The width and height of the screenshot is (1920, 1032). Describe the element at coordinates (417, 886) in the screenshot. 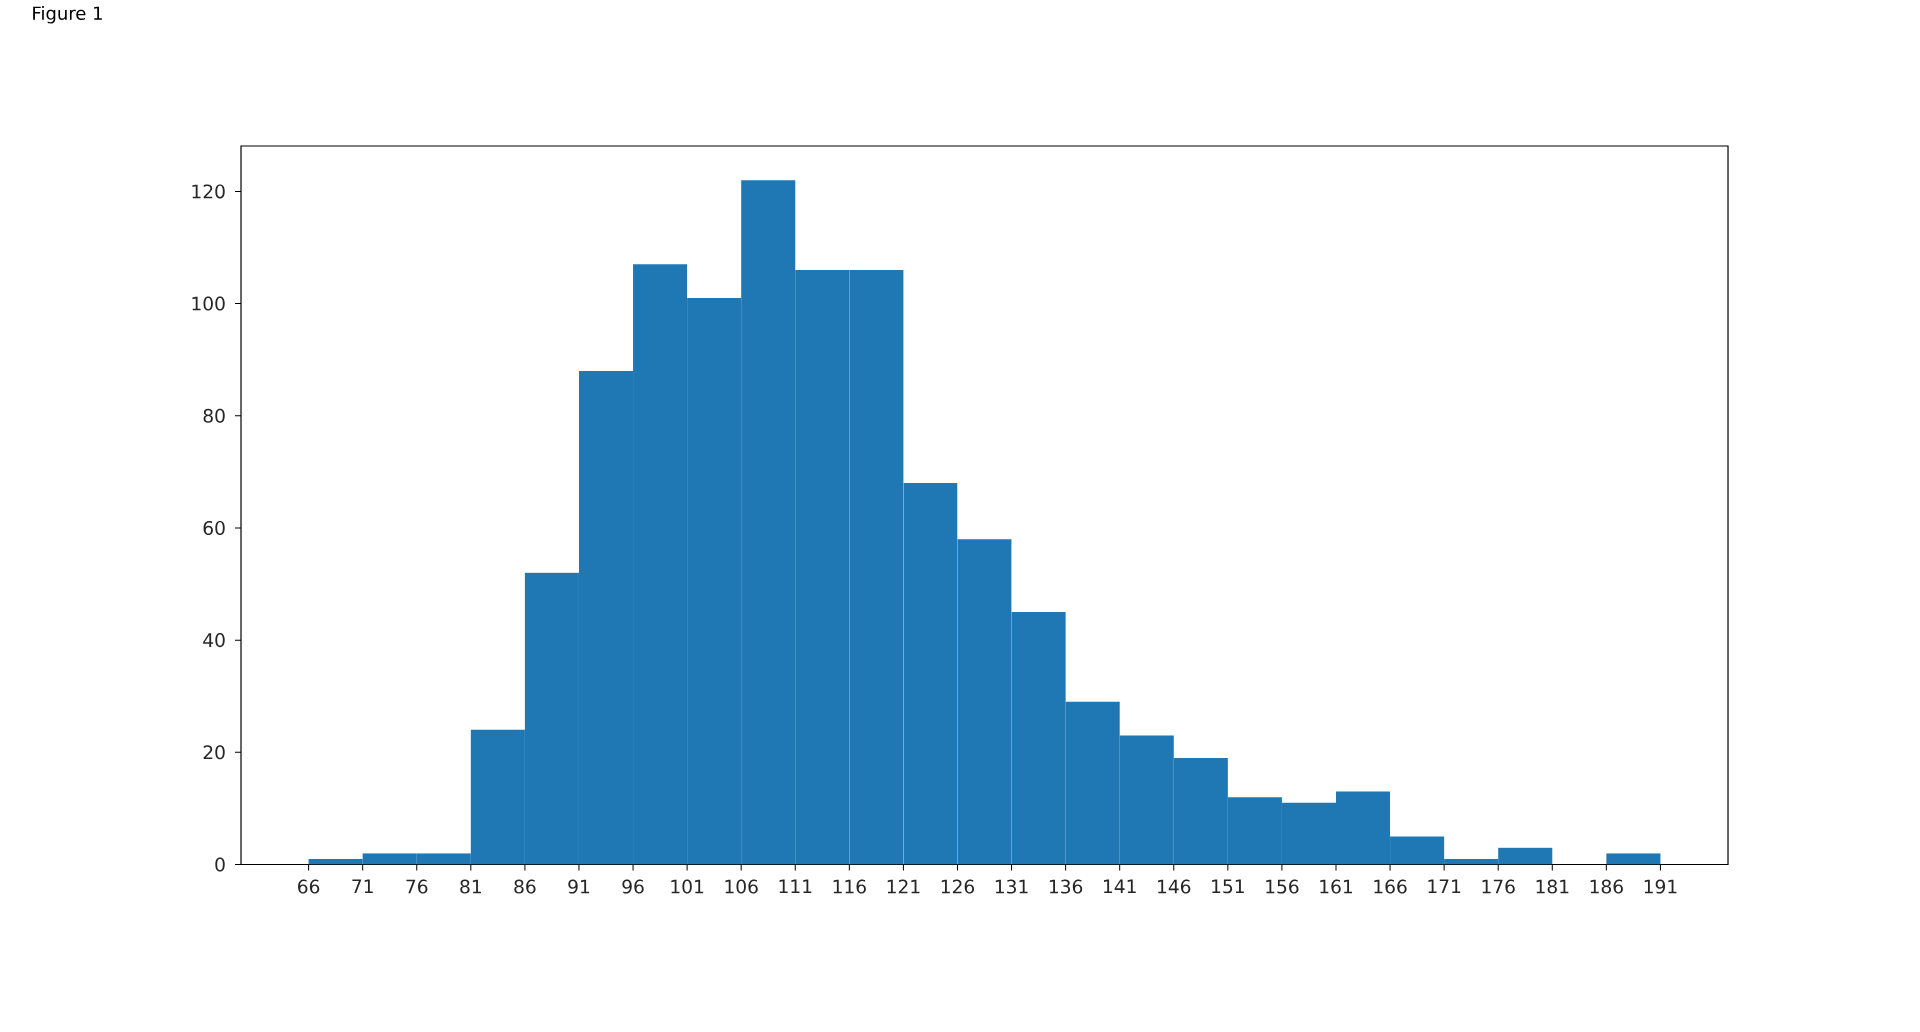

I see `x-tick-label: 76` at that location.